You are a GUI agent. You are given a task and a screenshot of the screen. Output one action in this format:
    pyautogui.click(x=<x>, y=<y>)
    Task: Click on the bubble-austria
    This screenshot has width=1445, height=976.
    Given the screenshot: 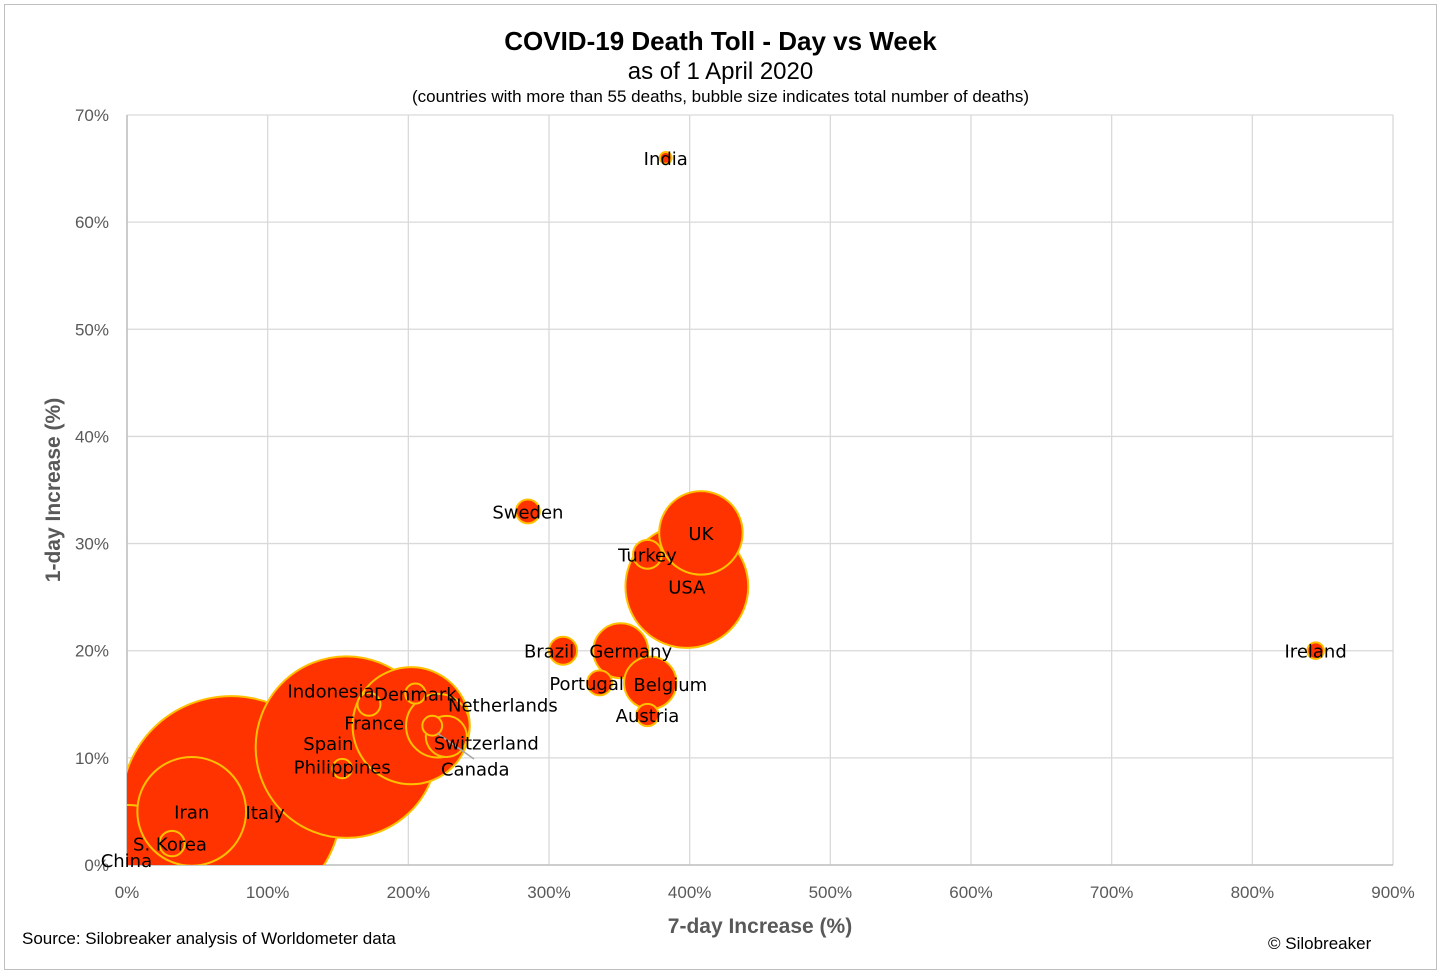 What is the action you would take?
    pyautogui.click(x=647, y=715)
    